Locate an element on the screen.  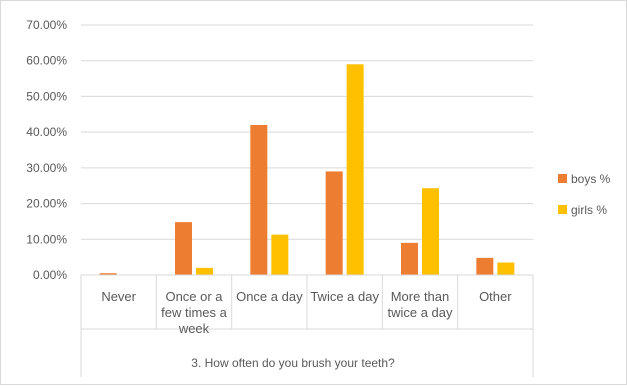
y-tick-label: 60.00% is located at coordinates (46, 61).